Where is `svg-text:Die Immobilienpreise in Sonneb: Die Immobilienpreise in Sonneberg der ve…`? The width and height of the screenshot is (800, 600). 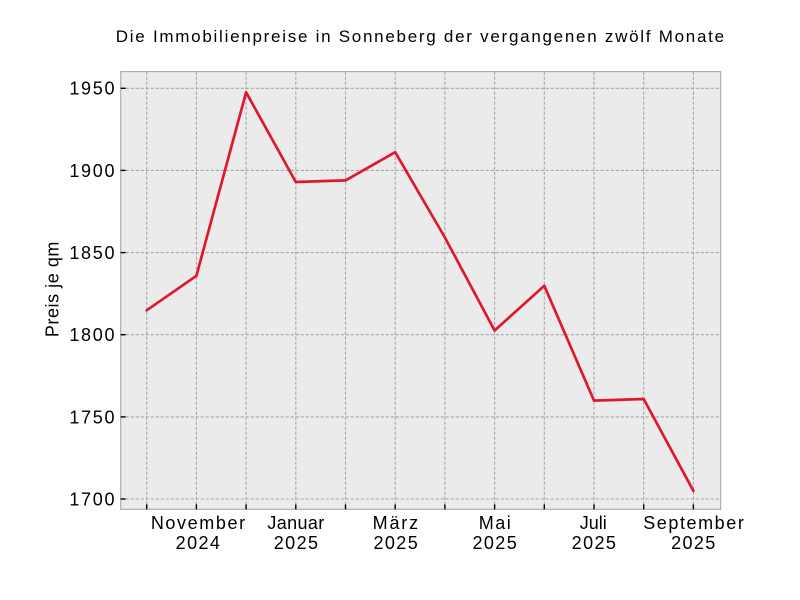 svg-text:Die Immobilienpreise in Sonneb: Die Immobilienpreise in Sonneberg der ve… is located at coordinates (421, 36).